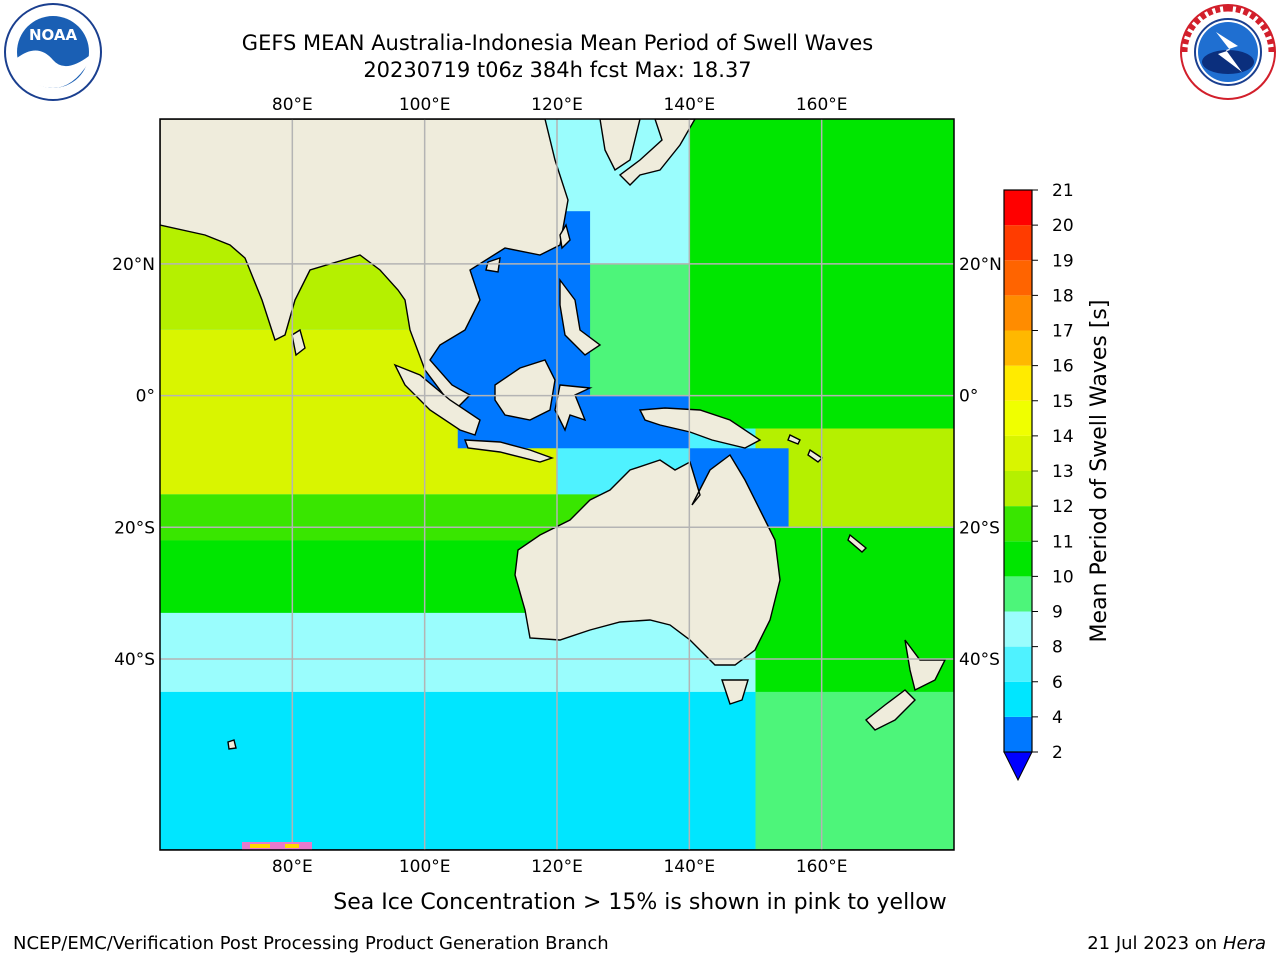 This screenshot has height=960, width=1280. What do you see at coordinates (1063, 191) in the screenshot?
I see `colorbar-tick-label: 21` at bounding box center [1063, 191].